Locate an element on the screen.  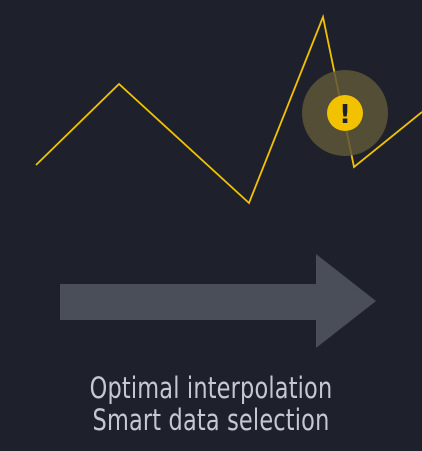
warning-badge is located at coordinates (345, 113).